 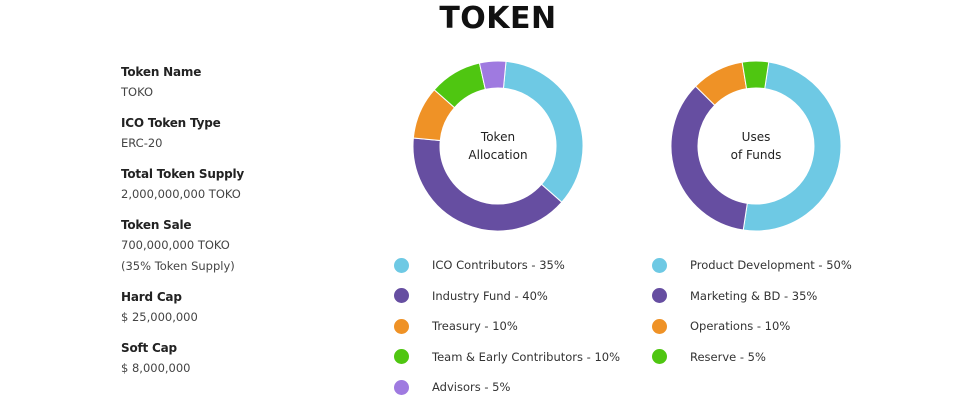 I want to click on legend-item: Marketing & BD - 35%, so click(x=752, y=296).